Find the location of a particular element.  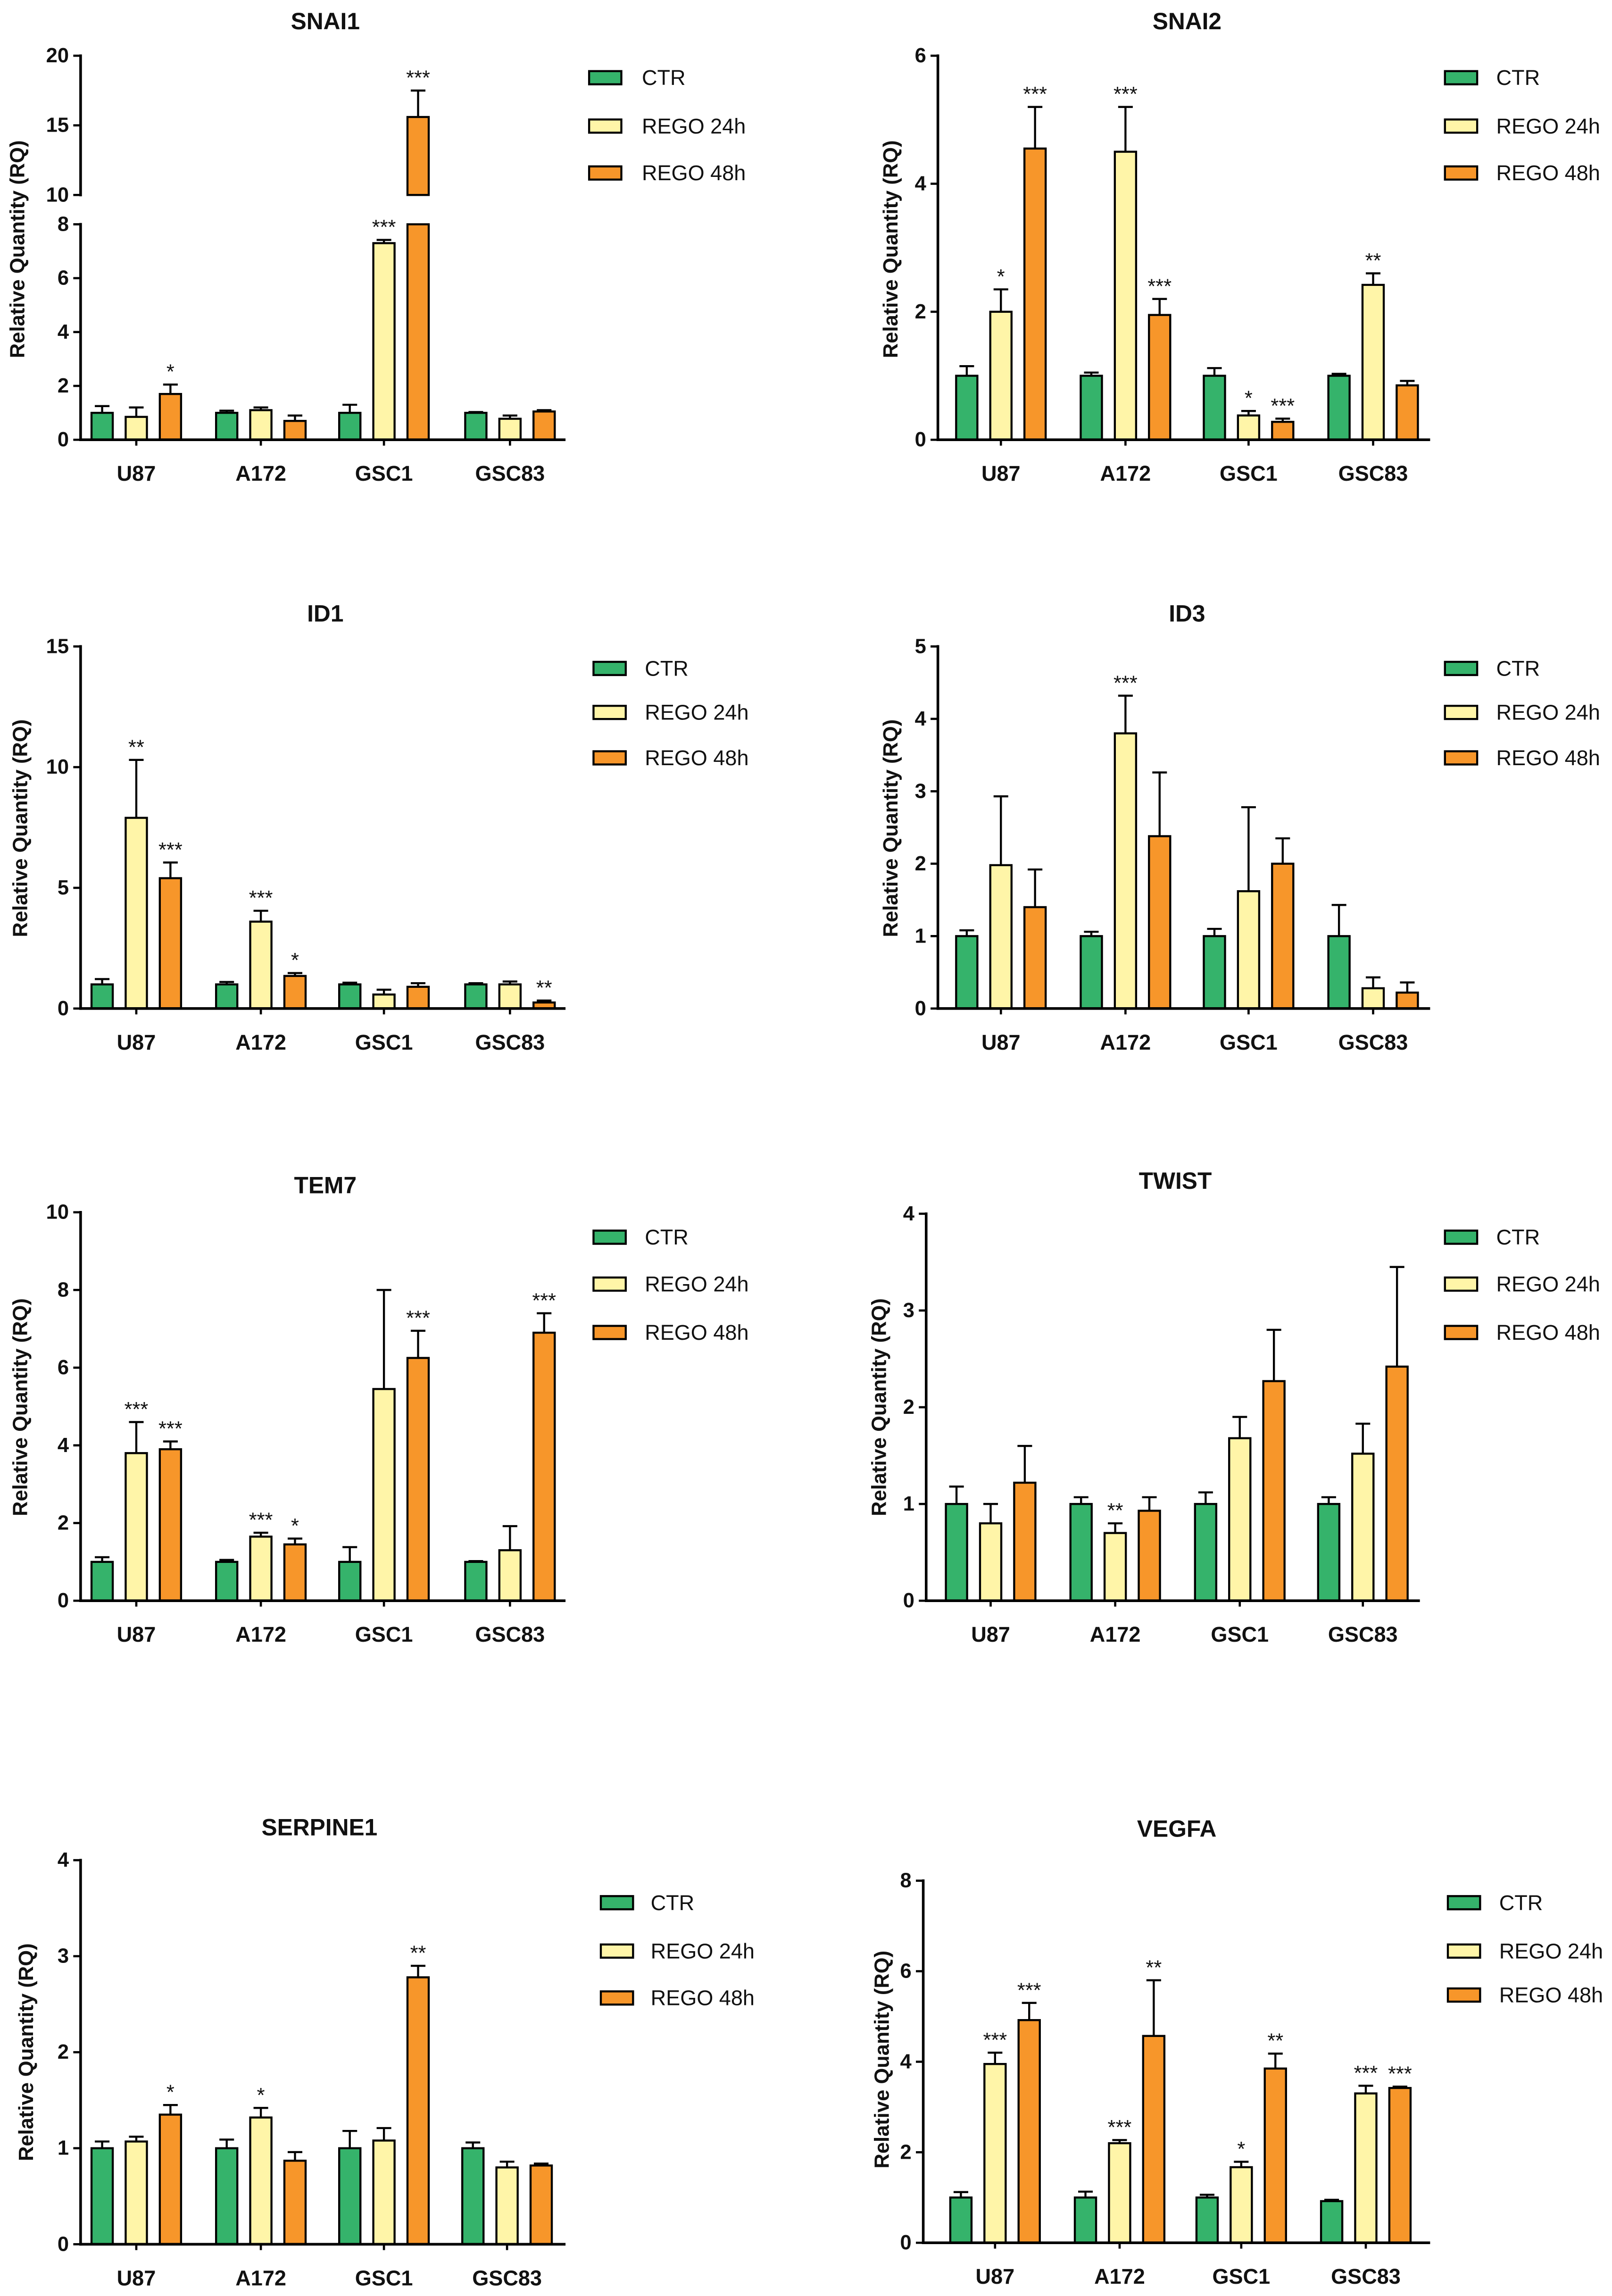

bar-twist-gsc1-rego-48h is located at coordinates (1274, 1491).